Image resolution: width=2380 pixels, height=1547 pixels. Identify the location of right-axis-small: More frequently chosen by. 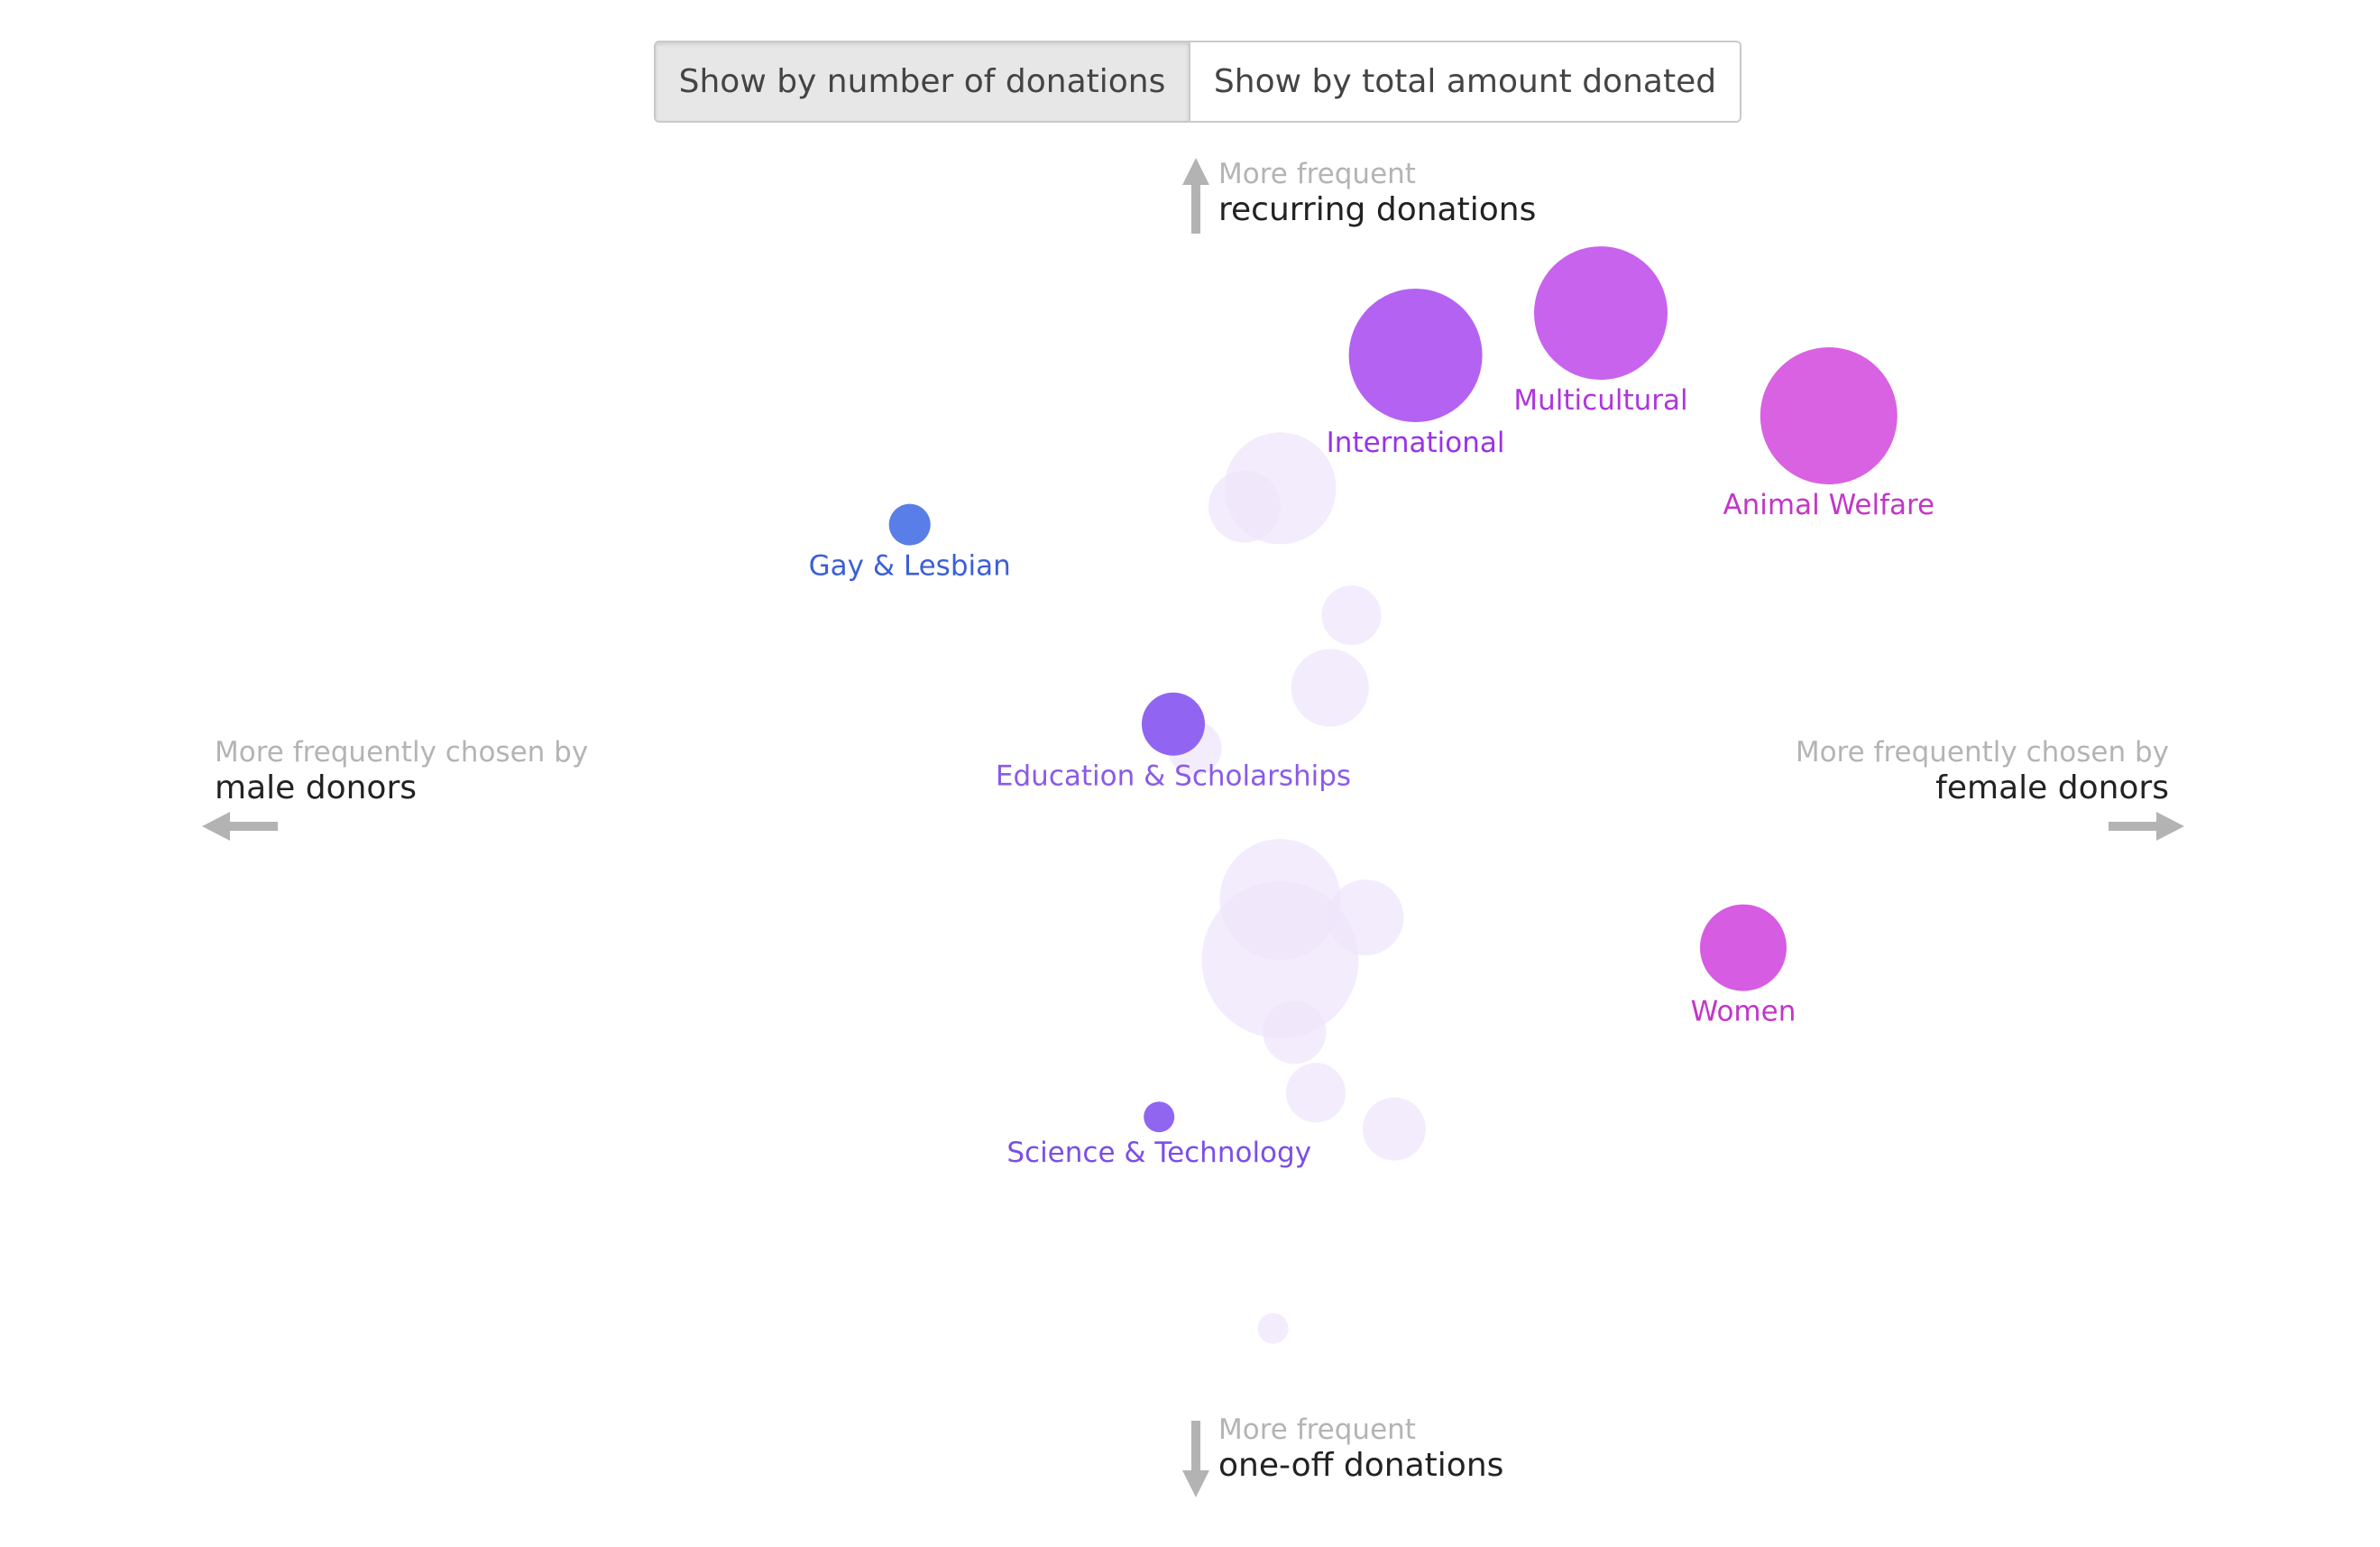
(1982, 753).